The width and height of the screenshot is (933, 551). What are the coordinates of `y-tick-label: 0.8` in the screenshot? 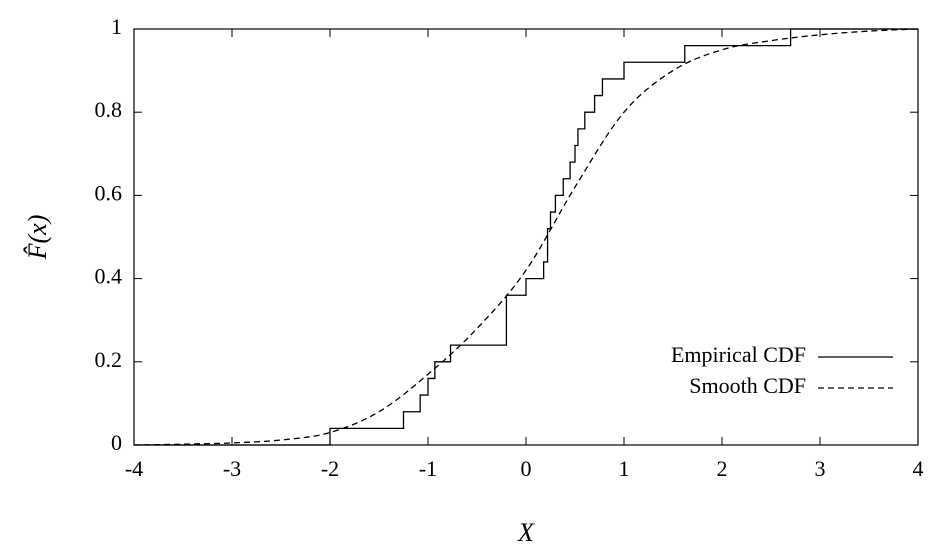 It's located at (109, 109).